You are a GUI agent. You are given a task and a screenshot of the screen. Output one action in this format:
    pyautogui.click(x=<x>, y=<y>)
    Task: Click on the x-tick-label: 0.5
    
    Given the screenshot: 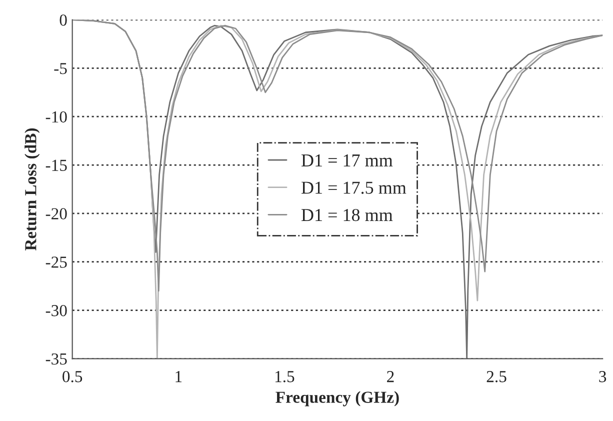 What is the action you would take?
    pyautogui.click(x=72, y=376)
    